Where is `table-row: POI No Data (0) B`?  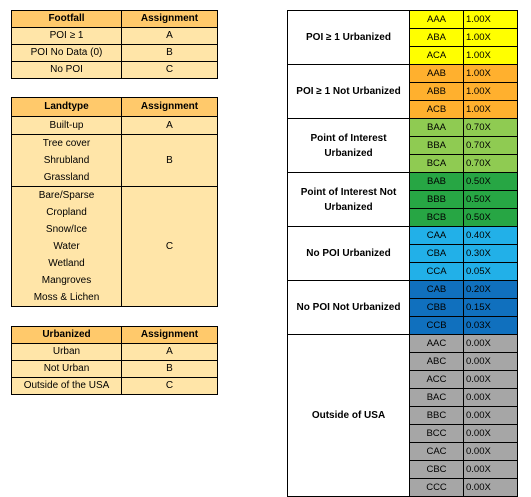 table-row: POI No Data (0) B is located at coordinates (114, 53).